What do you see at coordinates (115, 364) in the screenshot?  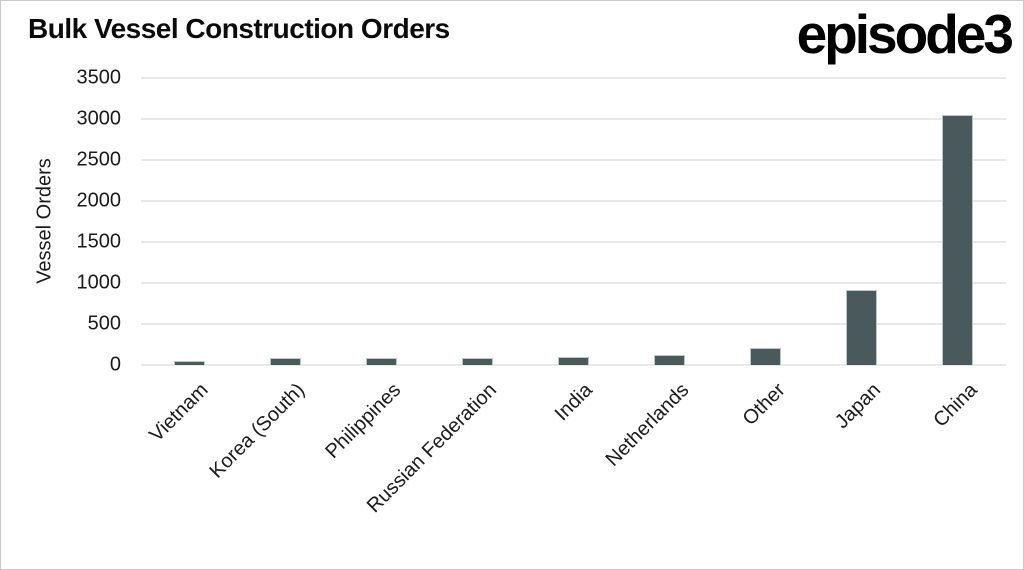 I see `y-tick-label: 0` at bounding box center [115, 364].